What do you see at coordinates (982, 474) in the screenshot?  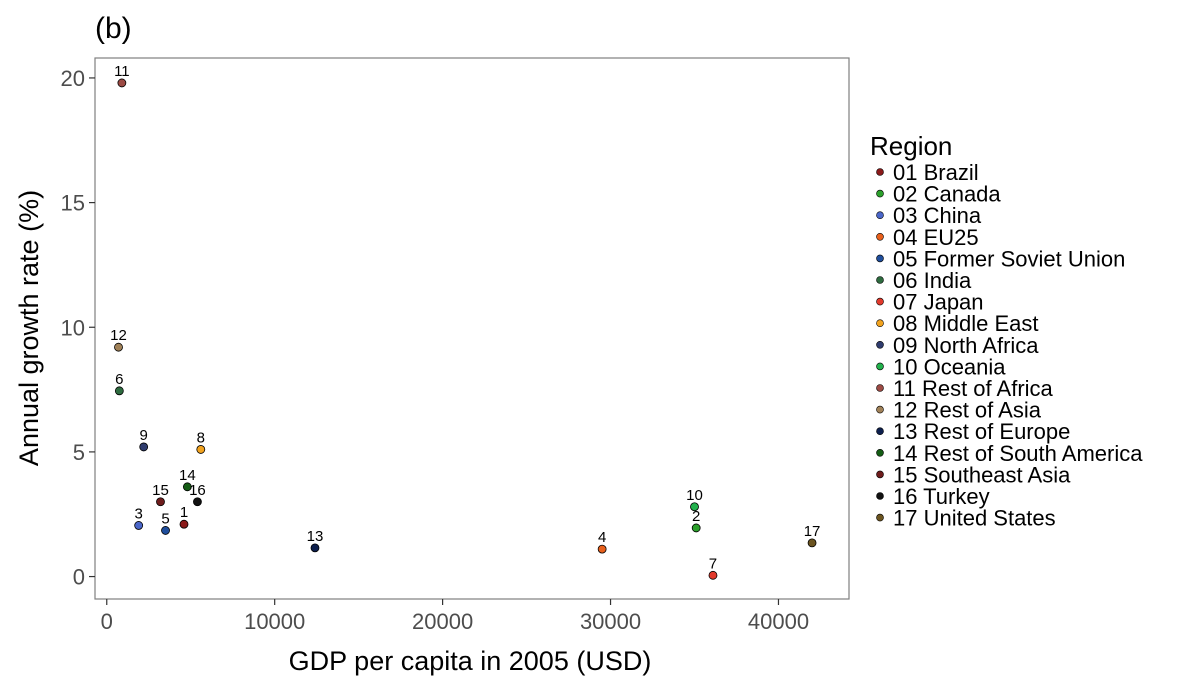 I see `legend-entry: 15 Southeast Asia` at bounding box center [982, 474].